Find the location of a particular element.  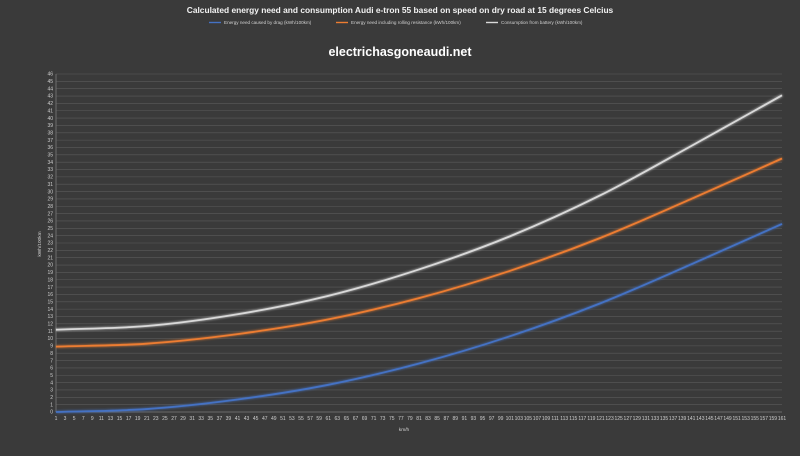

x-tick-label: 125 is located at coordinates (618, 419).